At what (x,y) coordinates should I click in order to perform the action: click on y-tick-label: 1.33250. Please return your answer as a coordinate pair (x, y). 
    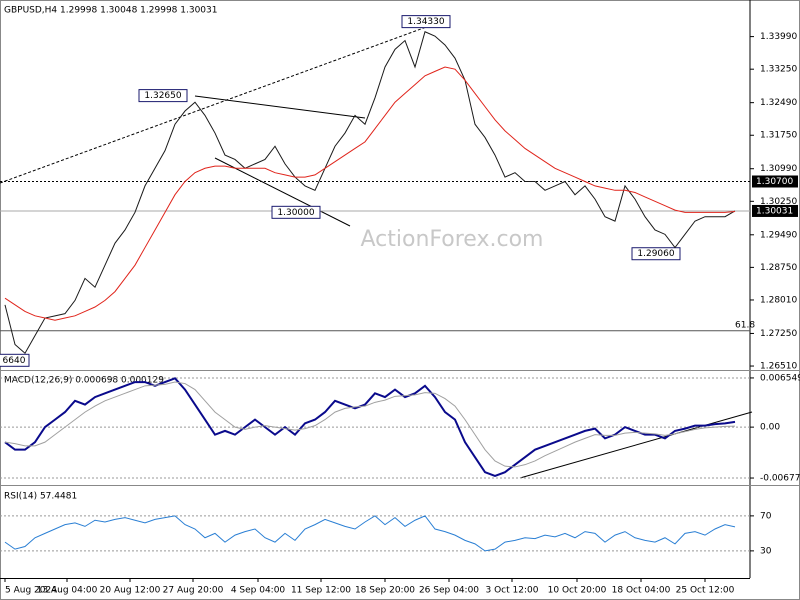
    Looking at the image, I should click on (778, 70).